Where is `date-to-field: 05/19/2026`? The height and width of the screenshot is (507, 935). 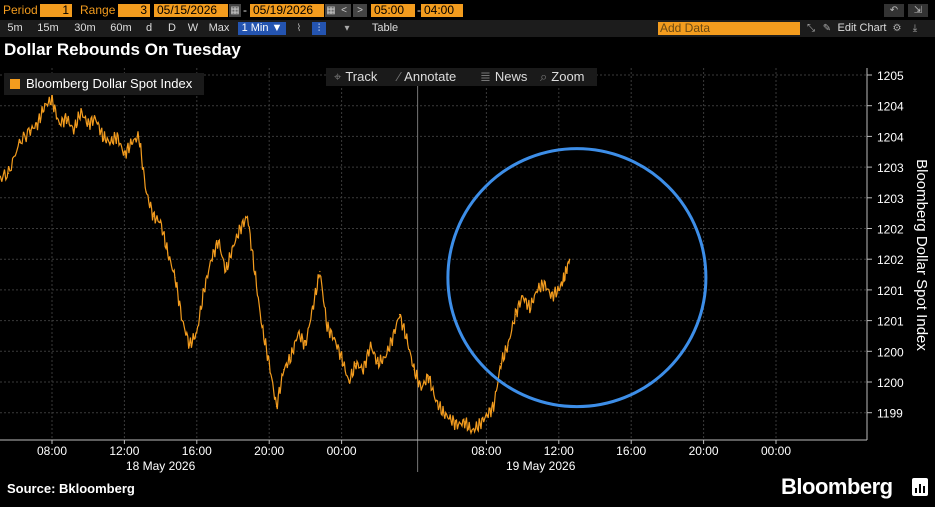 date-to-field: 05/19/2026 is located at coordinates (287, 10).